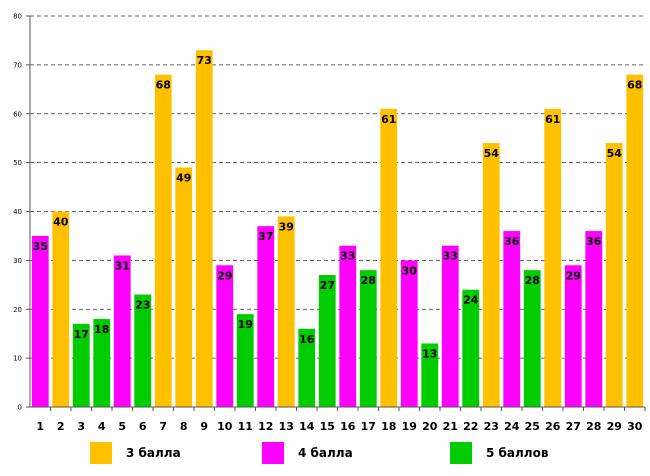  What do you see at coordinates (635, 426) in the screenshot?
I see `x-tick-label-30: 30` at bounding box center [635, 426].